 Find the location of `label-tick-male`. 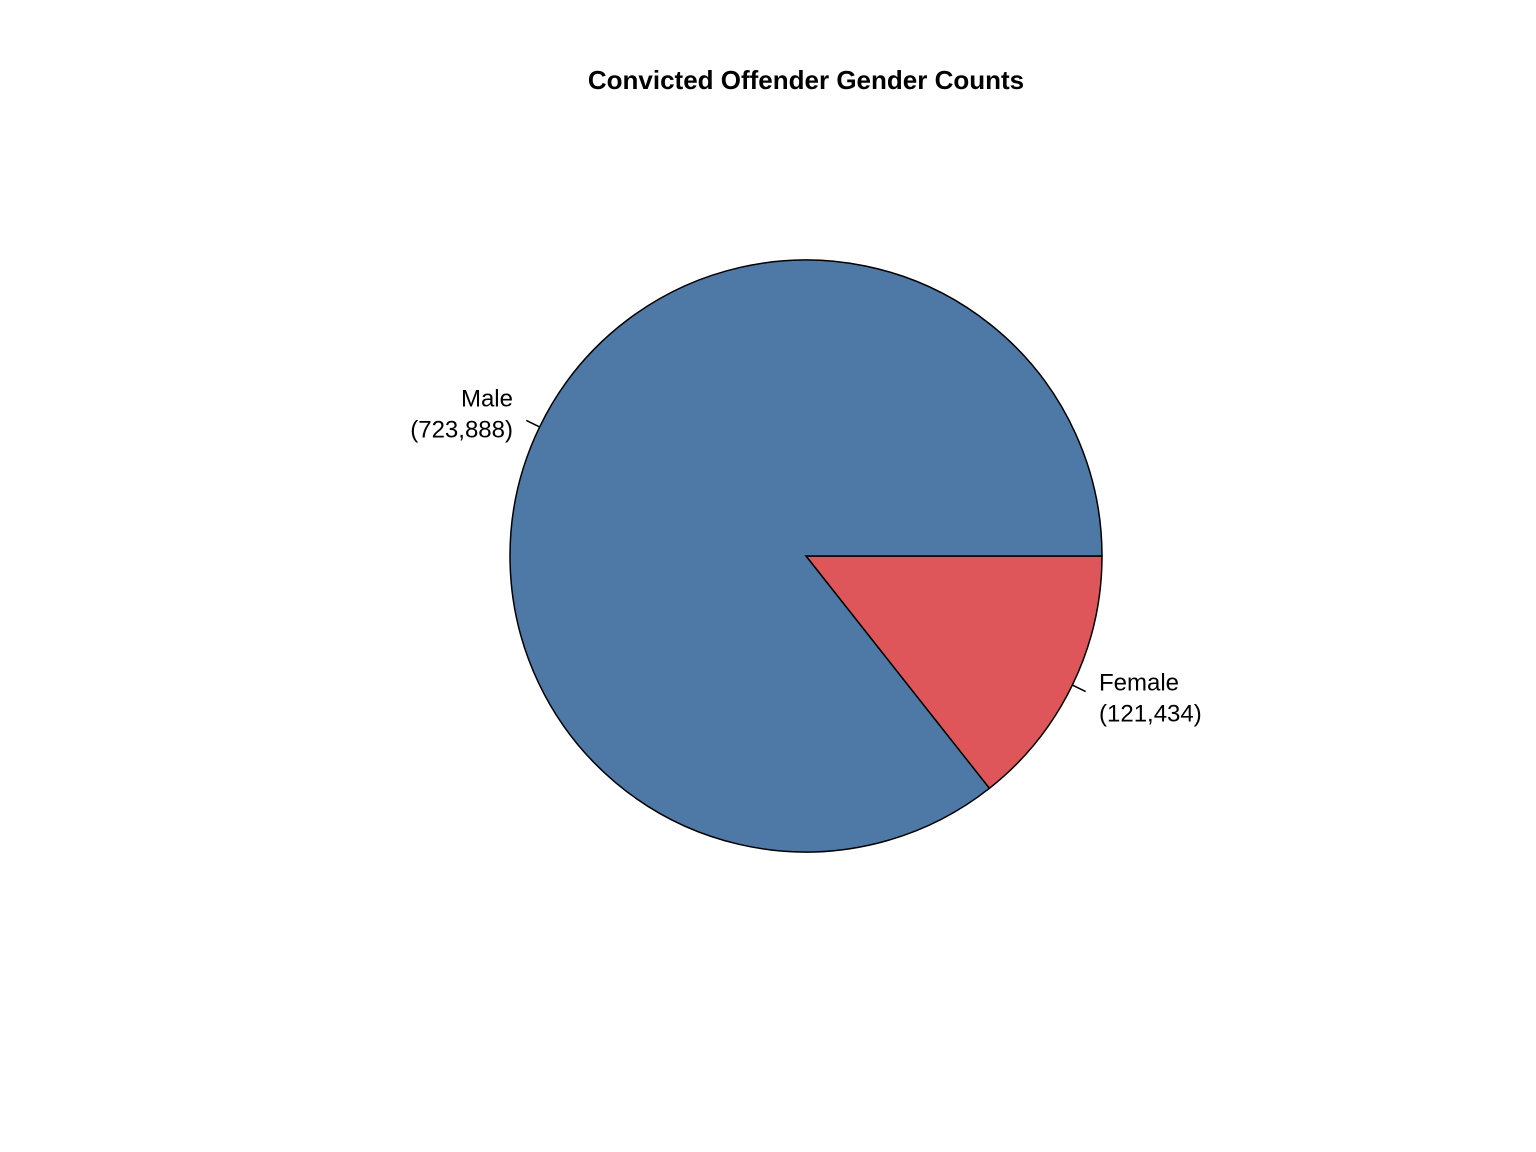

label-tick-male is located at coordinates (532, 423).